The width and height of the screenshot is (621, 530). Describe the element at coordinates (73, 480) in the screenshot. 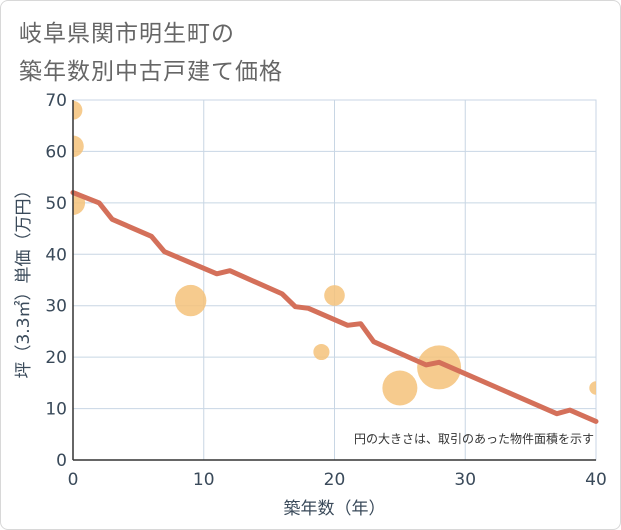

I see `x-tick-label: 0` at that location.